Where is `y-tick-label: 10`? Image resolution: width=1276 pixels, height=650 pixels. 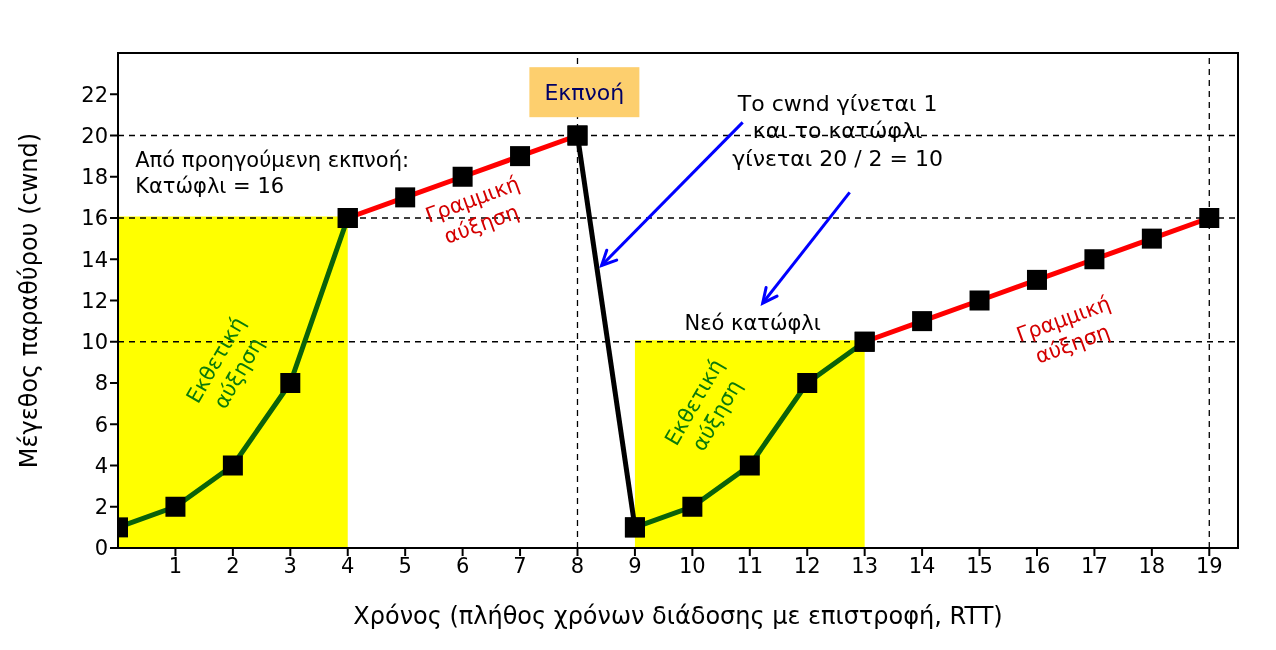
y-tick-label: 10 is located at coordinates (94, 342).